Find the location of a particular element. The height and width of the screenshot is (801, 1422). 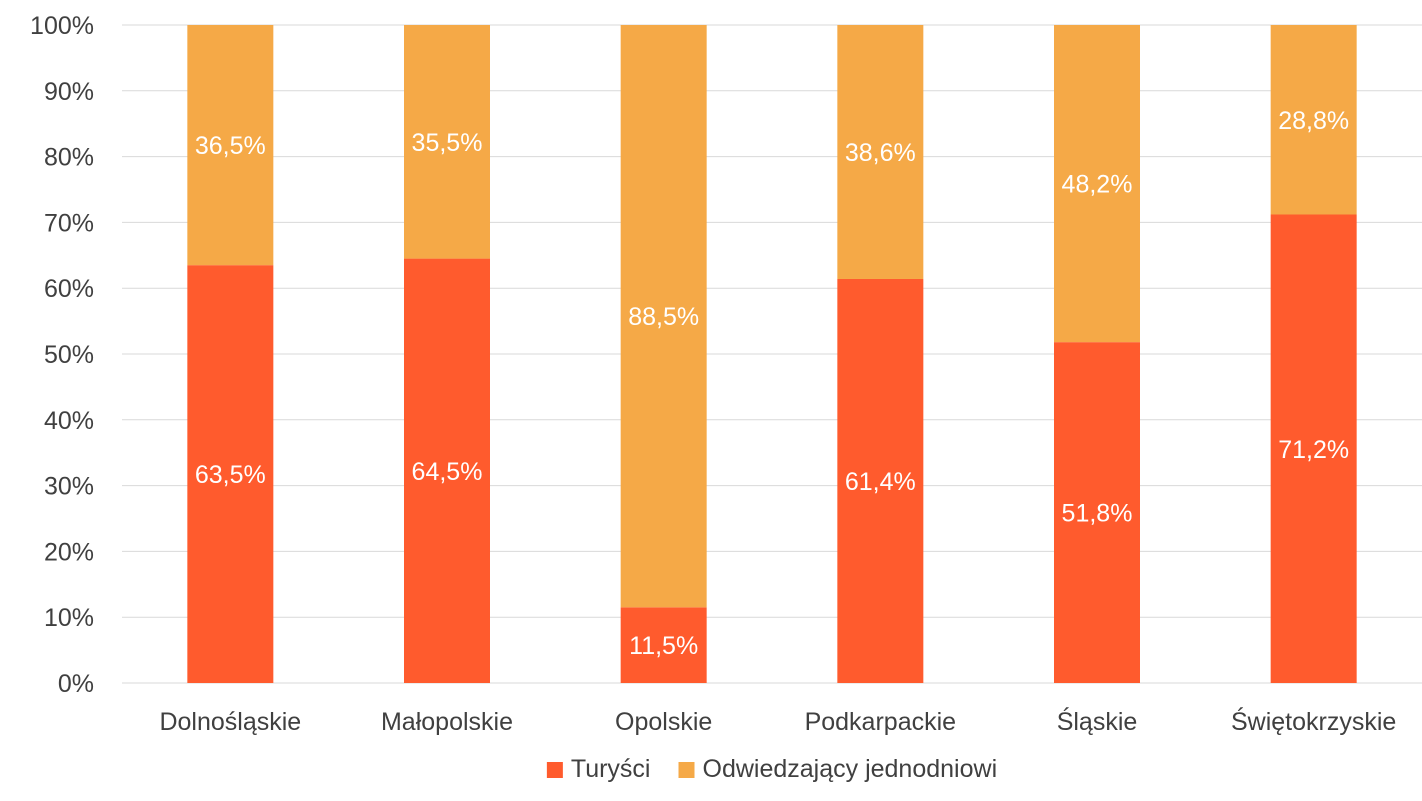

data-label: 11,5% is located at coordinates (663, 646).